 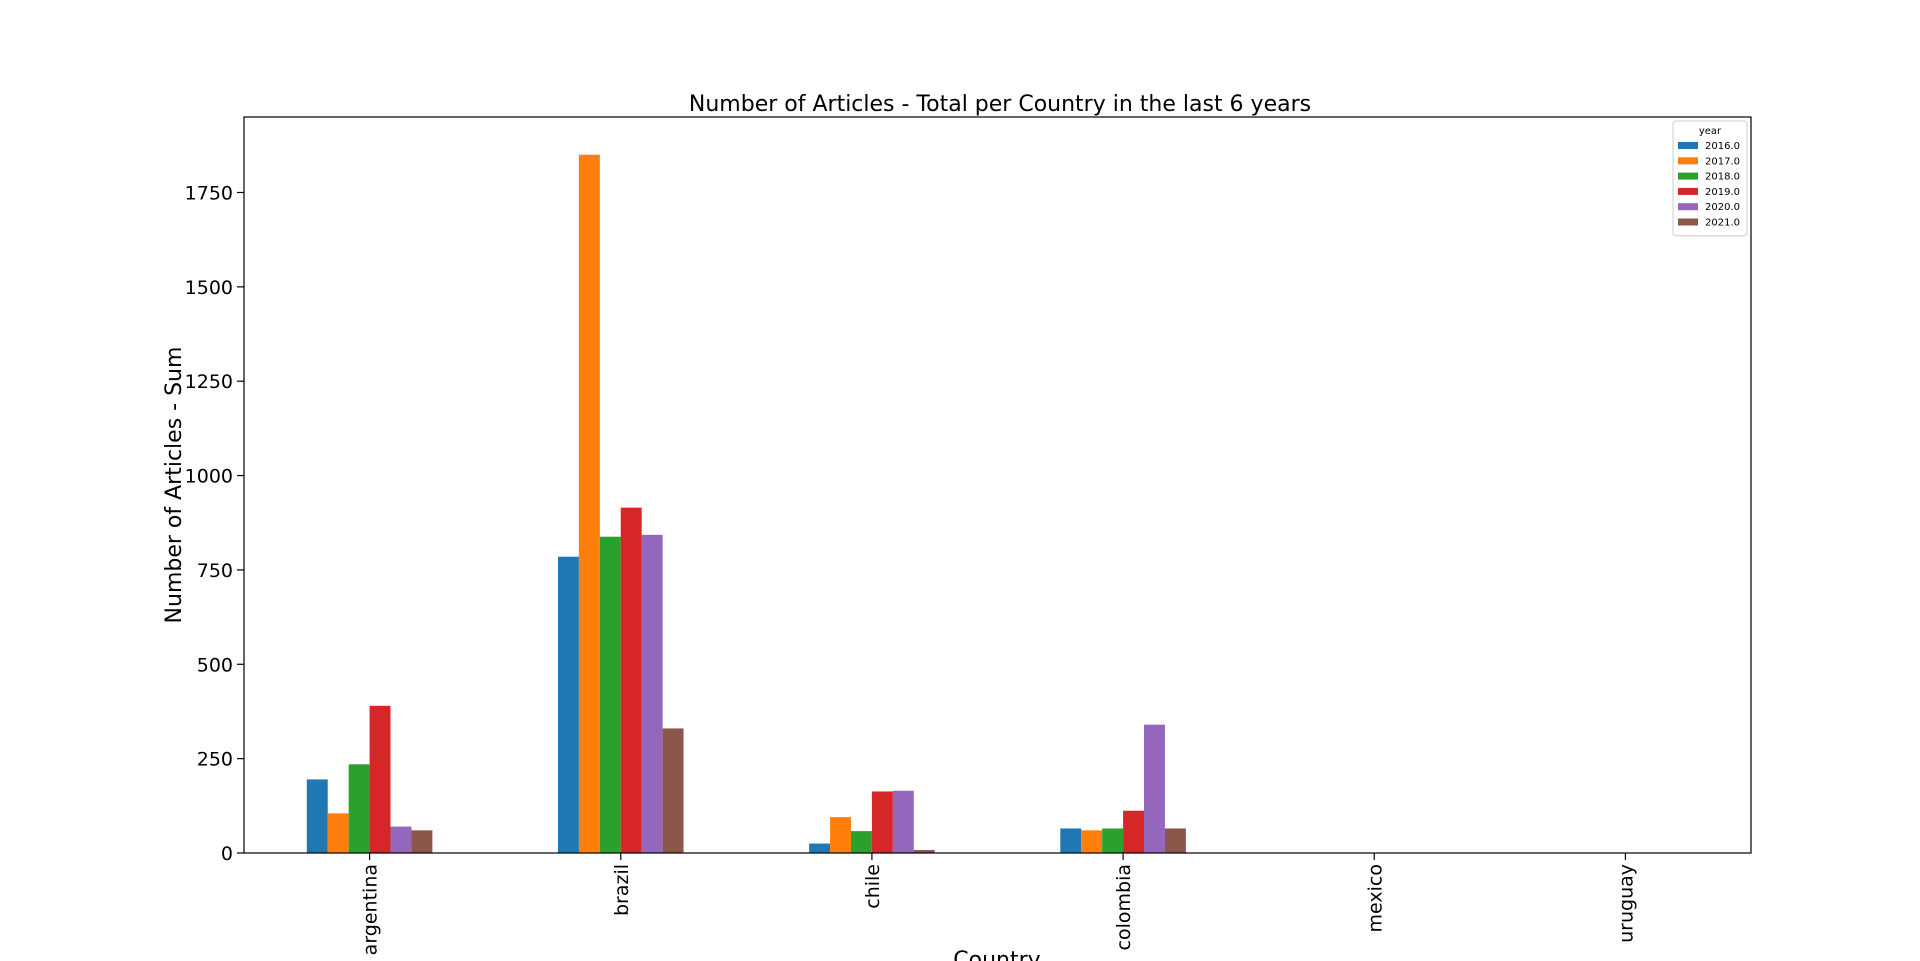 I want to click on bar-argentina-2019.0, so click(x=380, y=779).